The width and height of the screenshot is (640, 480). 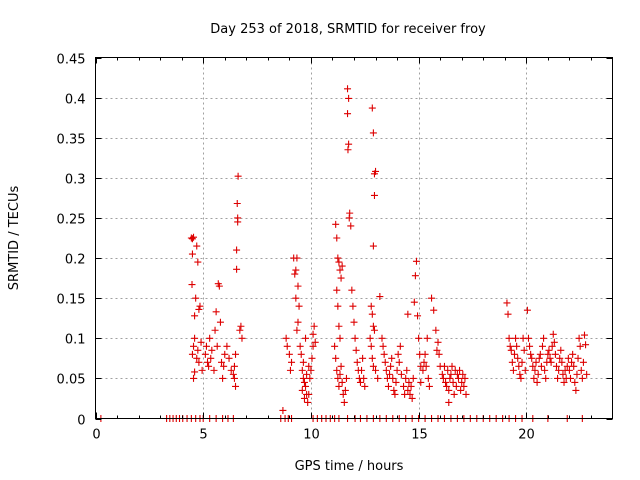 What do you see at coordinates (81, 421) in the screenshot?
I see `y-tick-label: 0` at bounding box center [81, 421].